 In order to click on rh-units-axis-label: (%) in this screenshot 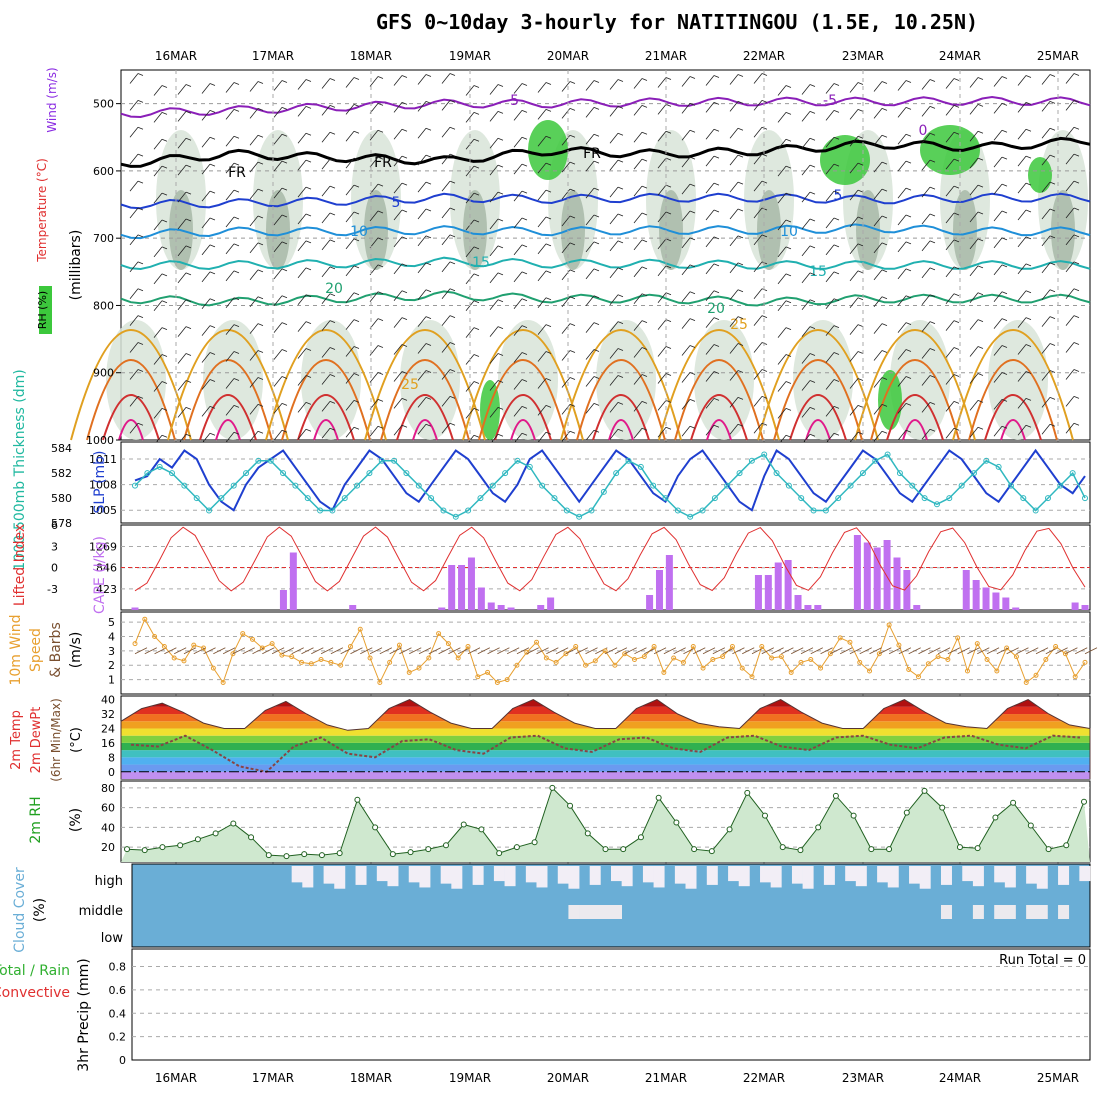, I will do `click(76, 820)`.